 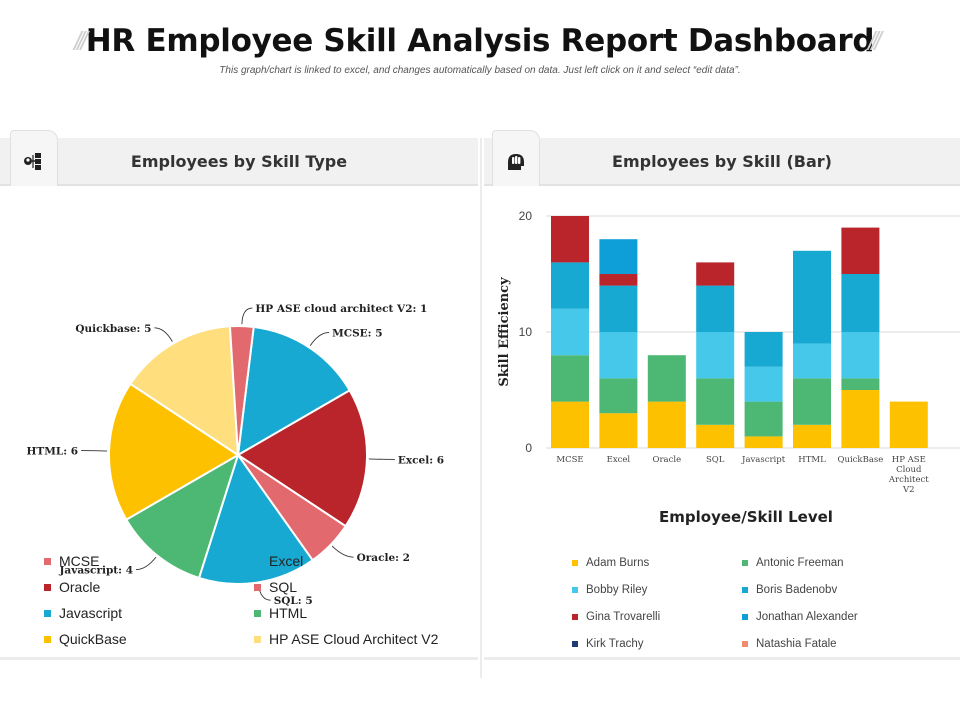 I want to click on pie-slice-excel, so click(x=302, y=458).